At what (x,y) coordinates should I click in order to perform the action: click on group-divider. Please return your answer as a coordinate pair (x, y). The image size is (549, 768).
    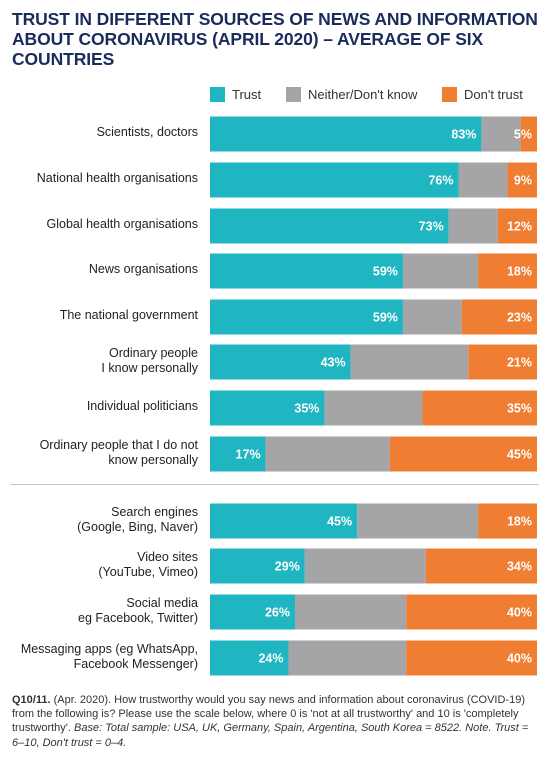
    Looking at the image, I should click on (274, 484).